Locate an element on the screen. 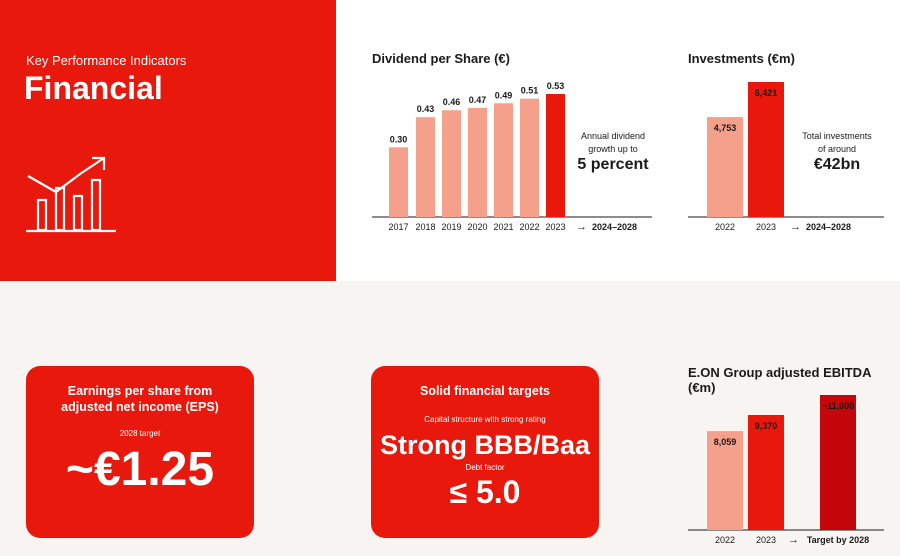 The width and height of the screenshot is (900, 556). ebitda-value-label: ~11,000 is located at coordinates (838, 406).